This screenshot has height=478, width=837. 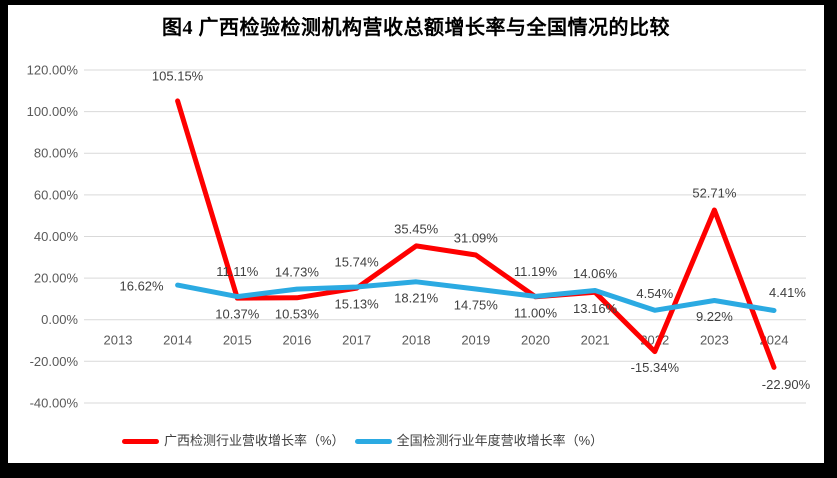 I want to click on svg-text: 2016, so click(x=296, y=340).